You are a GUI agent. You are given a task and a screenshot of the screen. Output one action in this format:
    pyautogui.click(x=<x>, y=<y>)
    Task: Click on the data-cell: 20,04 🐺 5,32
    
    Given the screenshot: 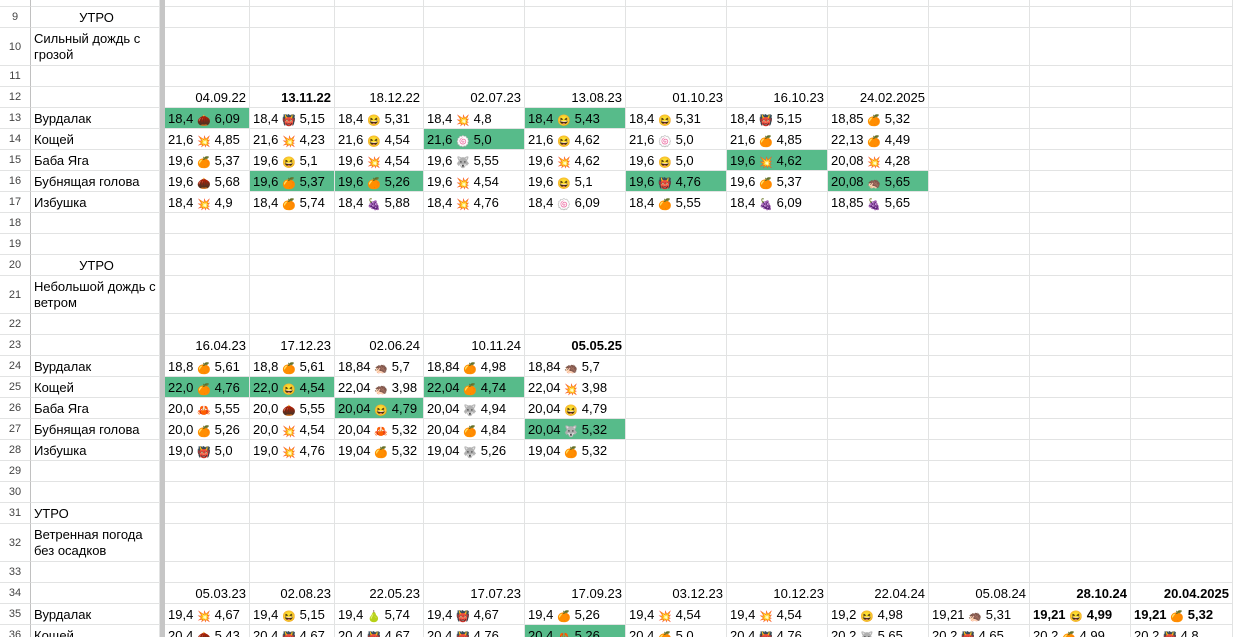 What is the action you would take?
    pyautogui.click(x=575, y=429)
    